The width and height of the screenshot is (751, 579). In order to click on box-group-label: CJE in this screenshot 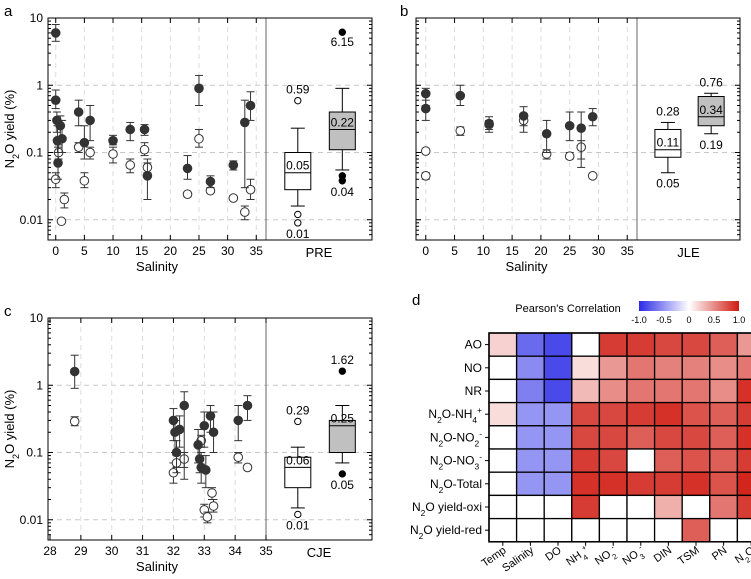, I will do `click(319, 552)`.